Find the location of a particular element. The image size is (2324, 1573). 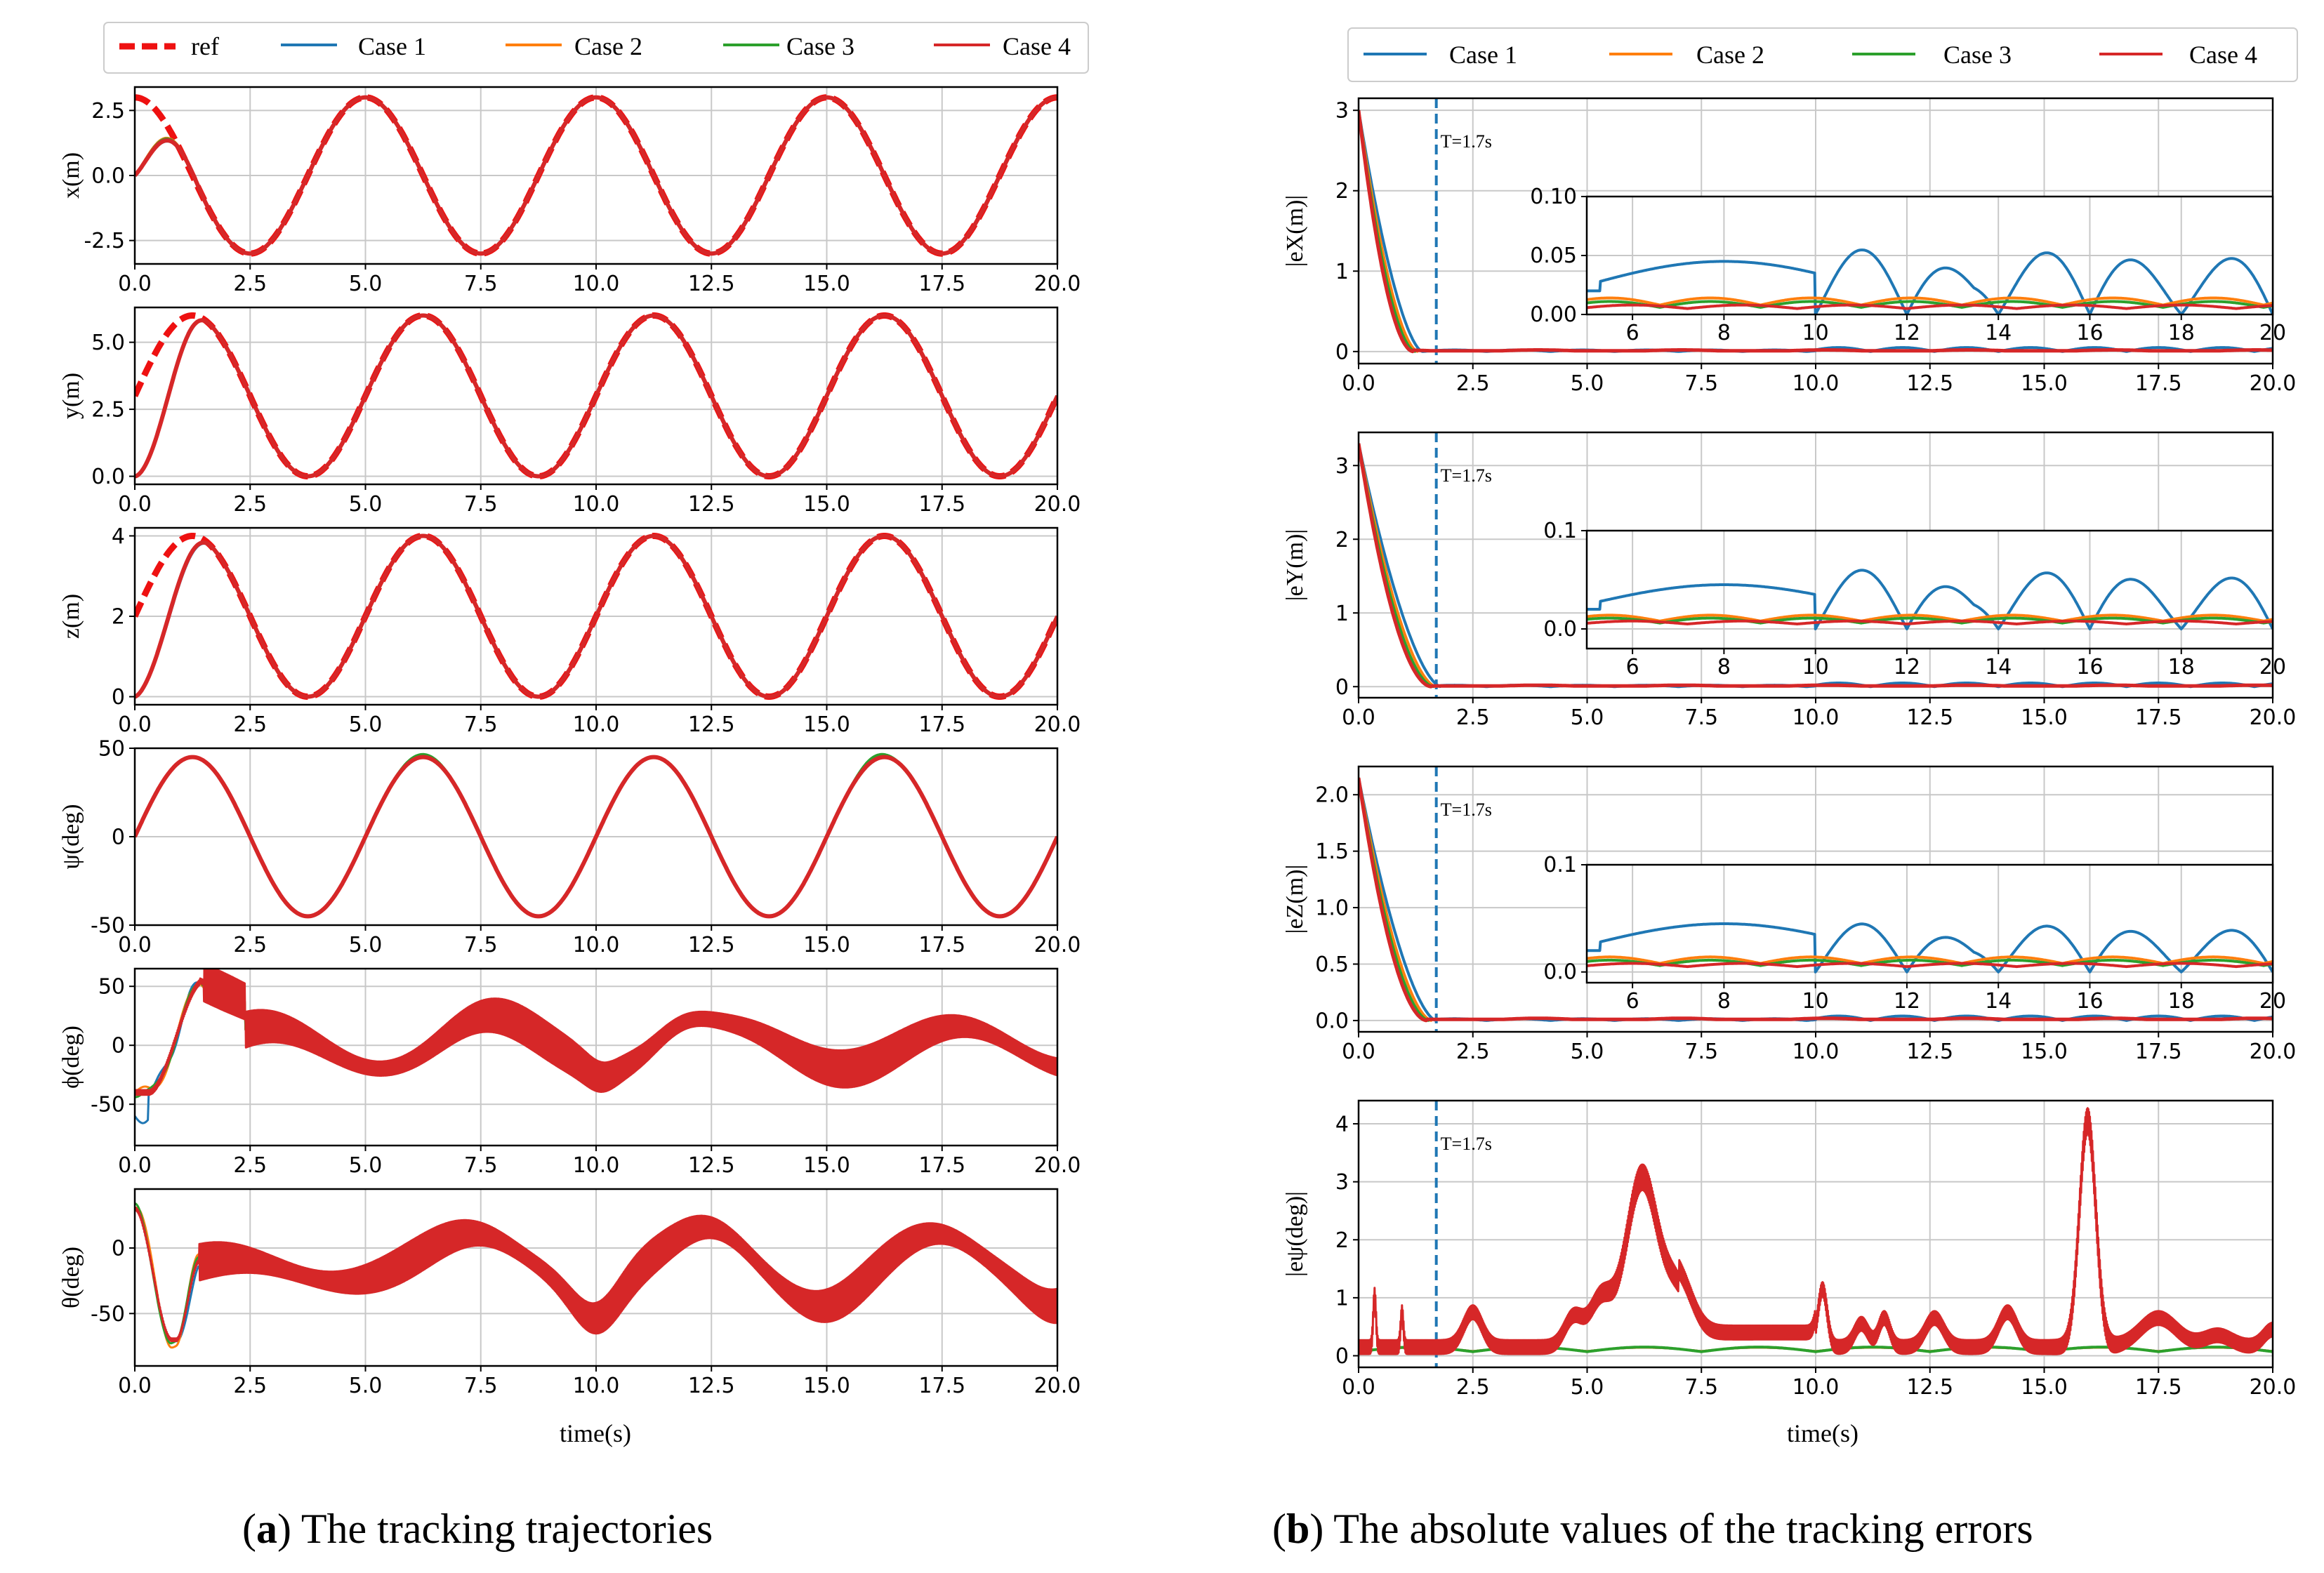

ex-xtick-label: 2.5 is located at coordinates (1473, 383).